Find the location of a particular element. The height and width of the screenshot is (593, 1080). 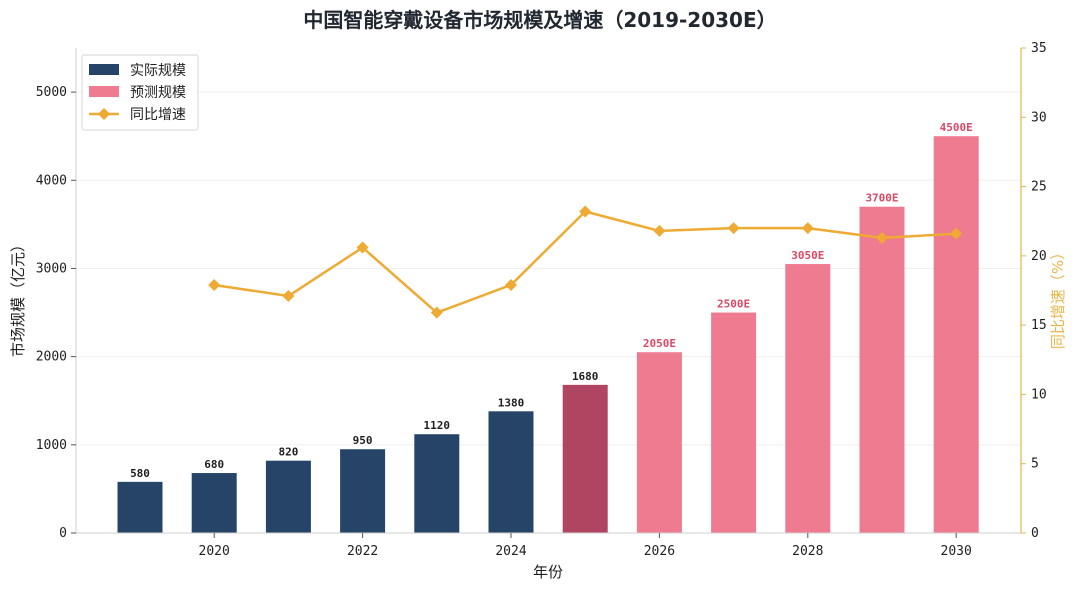

bar-value-label: 680 is located at coordinates (214, 464).